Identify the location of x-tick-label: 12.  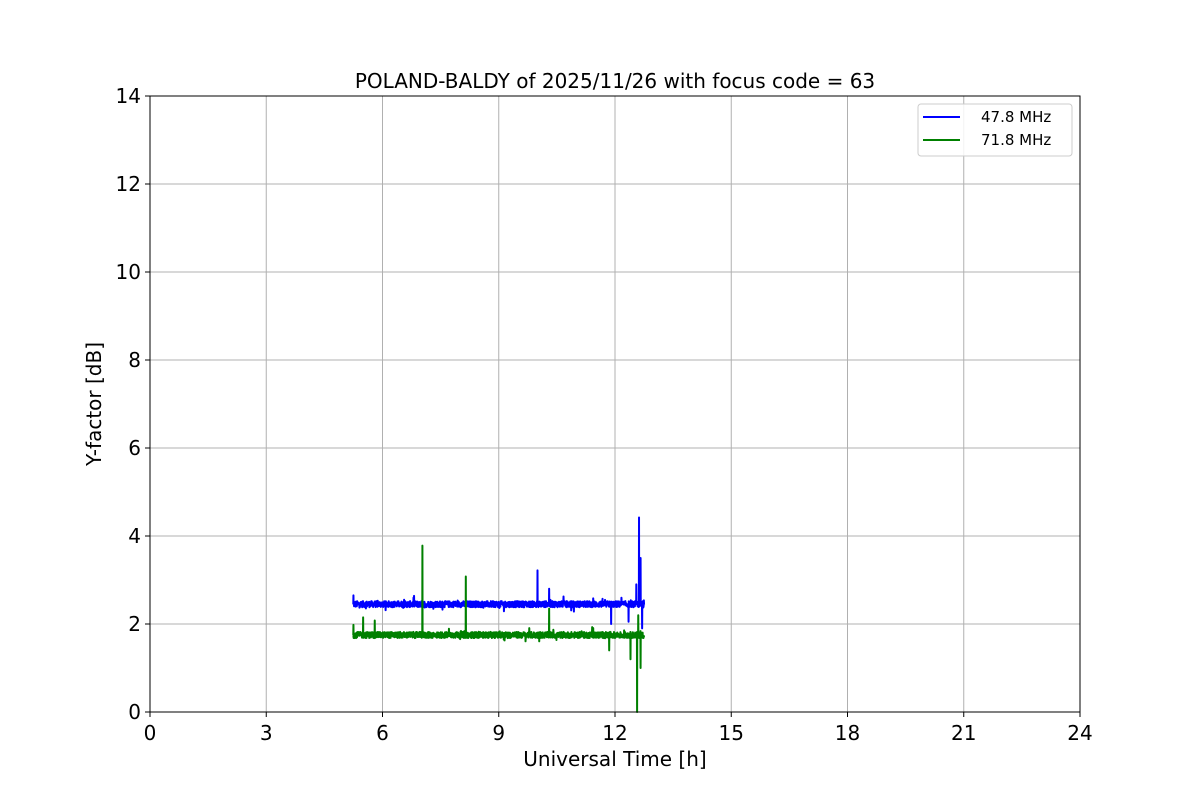
(614, 733).